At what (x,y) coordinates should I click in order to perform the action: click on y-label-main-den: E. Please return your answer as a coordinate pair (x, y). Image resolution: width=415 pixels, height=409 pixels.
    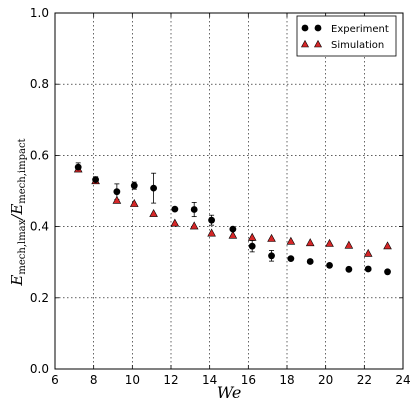
    Looking at the image, I should click on (17, 210).